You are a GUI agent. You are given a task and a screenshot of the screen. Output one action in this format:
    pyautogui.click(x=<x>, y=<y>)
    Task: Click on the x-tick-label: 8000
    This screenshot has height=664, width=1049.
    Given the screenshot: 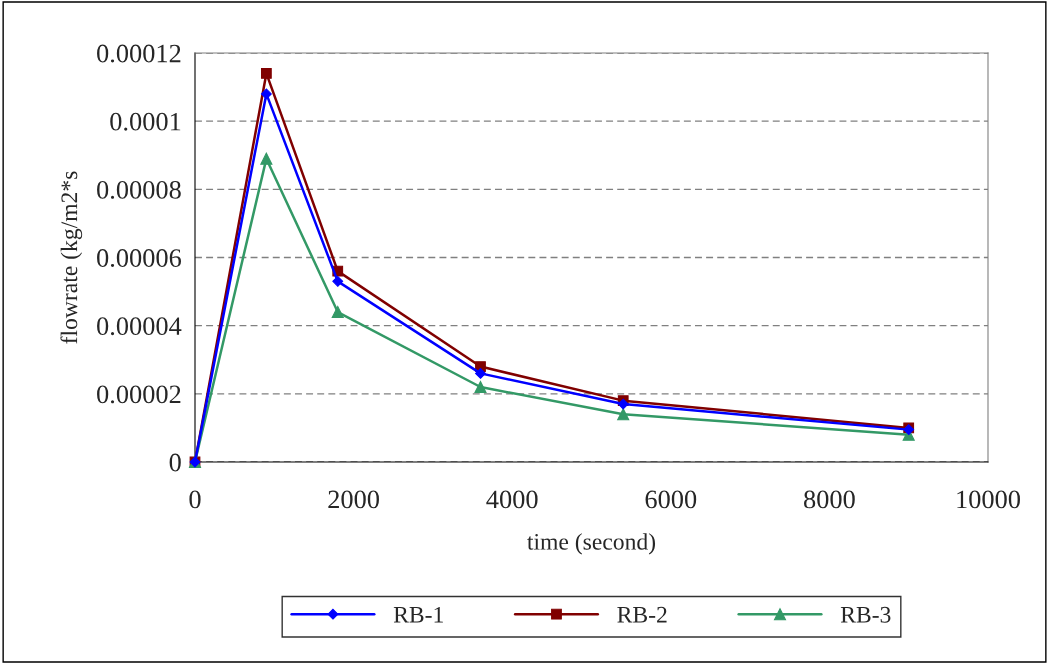 What is the action you would take?
    pyautogui.click(x=829, y=499)
    